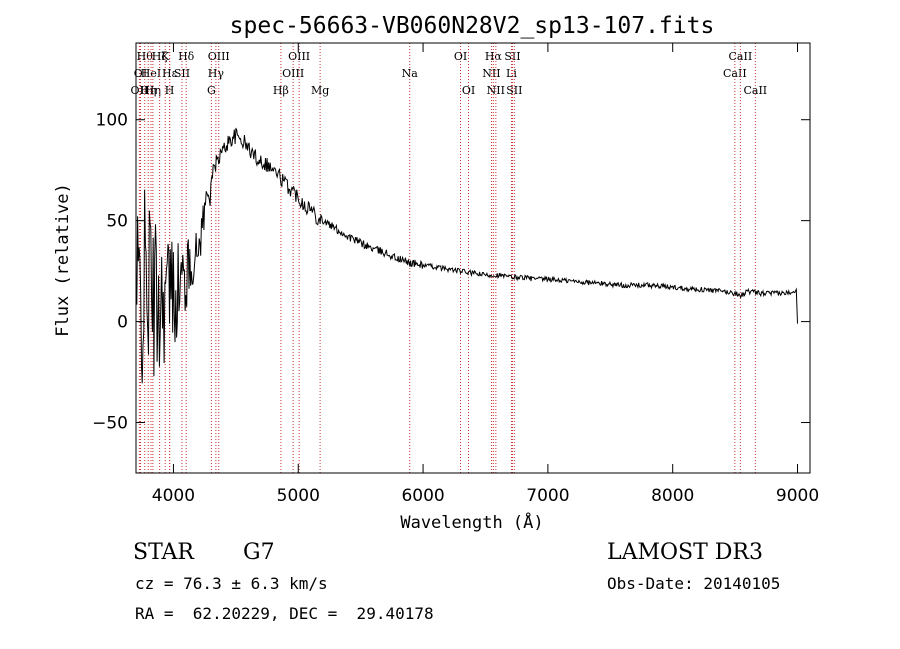 The width and height of the screenshot is (900, 649). Describe the element at coordinates (672, 496) in the screenshot. I see `x-tick-label: 8000` at that location.